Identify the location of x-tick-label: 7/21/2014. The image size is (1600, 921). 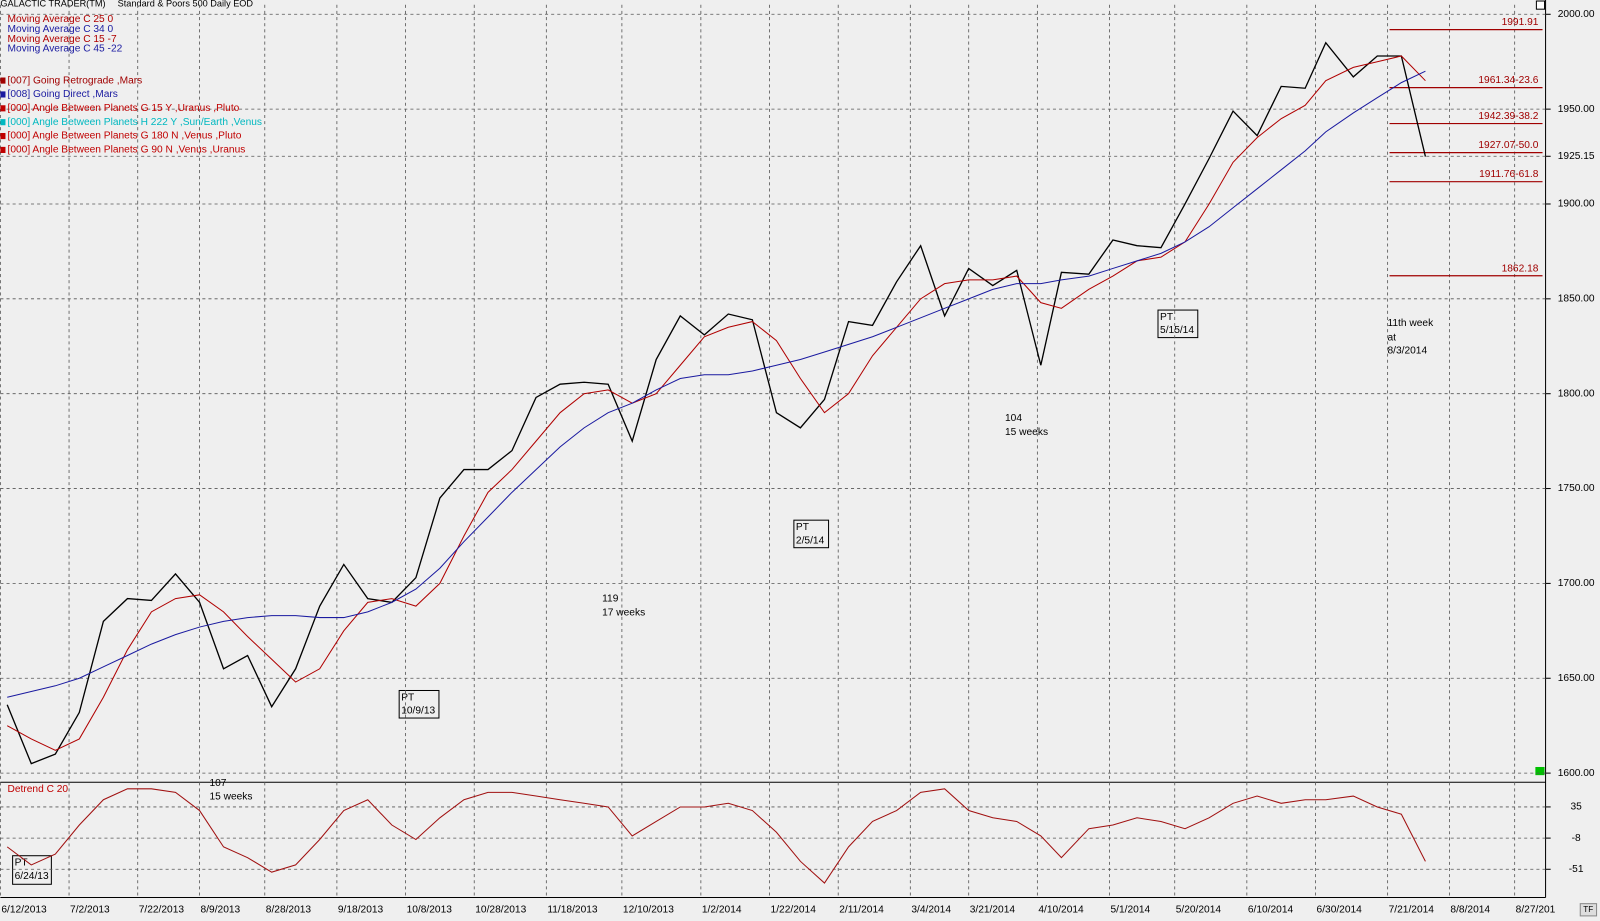
(1412, 909).